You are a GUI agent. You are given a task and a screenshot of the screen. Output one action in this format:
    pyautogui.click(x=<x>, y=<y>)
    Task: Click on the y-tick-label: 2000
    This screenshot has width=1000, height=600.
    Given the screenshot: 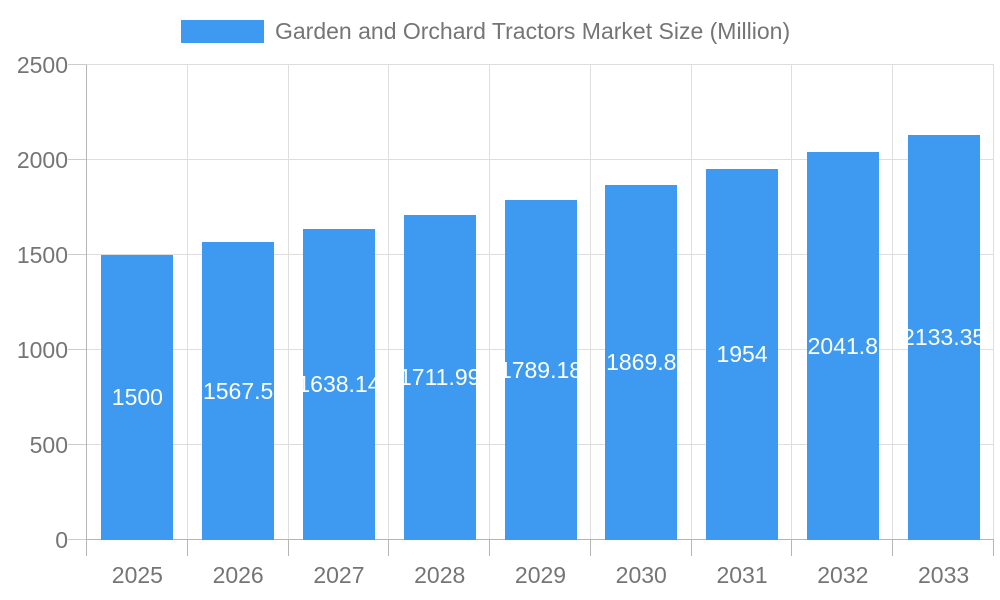 What is the action you would take?
    pyautogui.click(x=42, y=160)
    